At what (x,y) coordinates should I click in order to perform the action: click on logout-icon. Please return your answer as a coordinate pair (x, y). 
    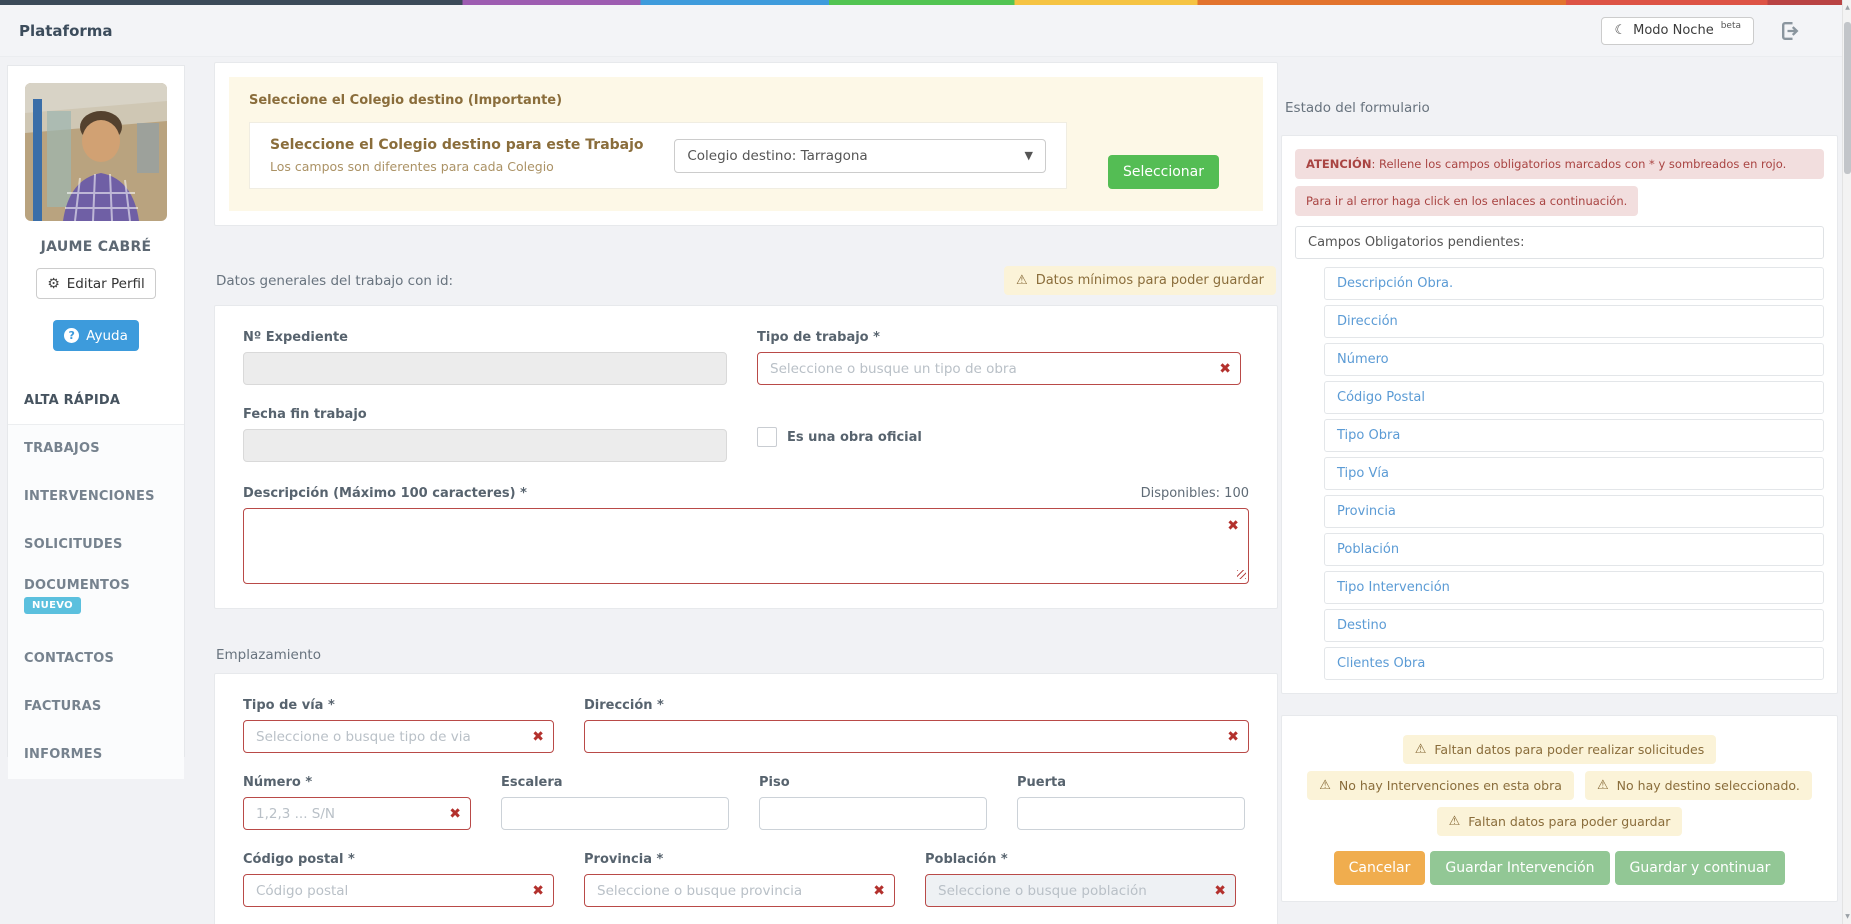
    Looking at the image, I should click on (1791, 31).